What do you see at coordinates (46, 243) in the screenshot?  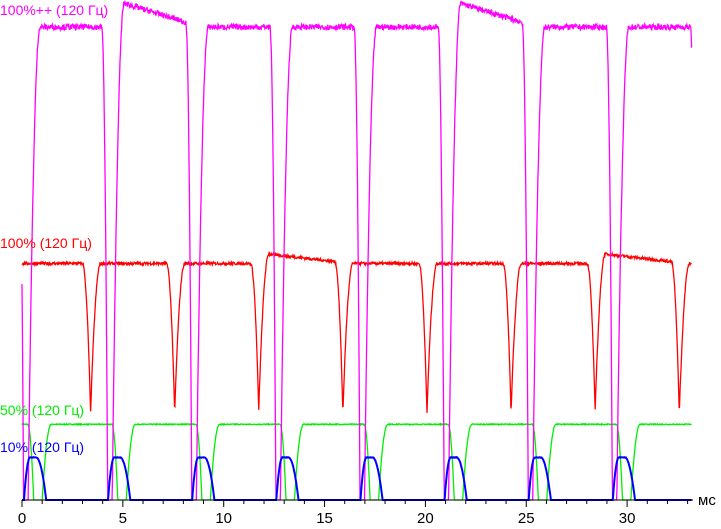 I see `series-label-100: 100% (120 Гц)` at bounding box center [46, 243].